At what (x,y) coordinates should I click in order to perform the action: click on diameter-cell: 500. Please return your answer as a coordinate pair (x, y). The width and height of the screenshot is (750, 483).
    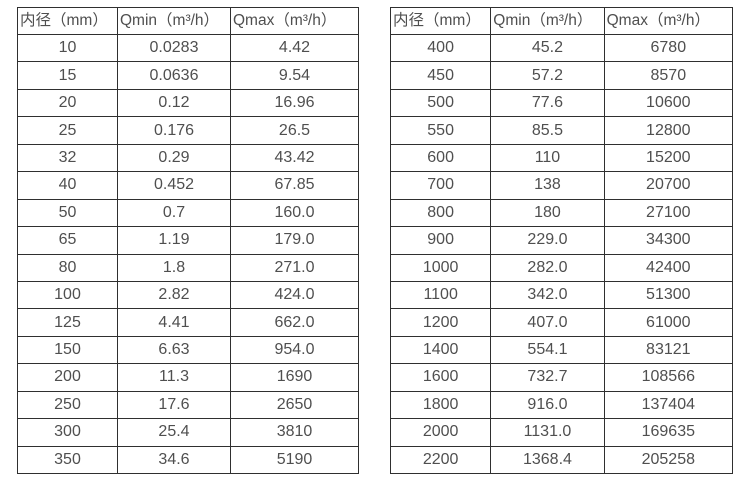
    Looking at the image, I should click on (440, 103).